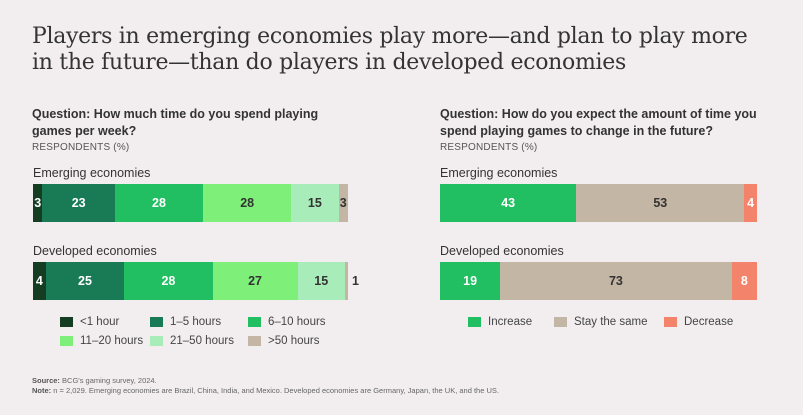 The width and height of the screenshot is (803, 415). I want to click on bar-segment-50-hours: 1, so click(351, 281).